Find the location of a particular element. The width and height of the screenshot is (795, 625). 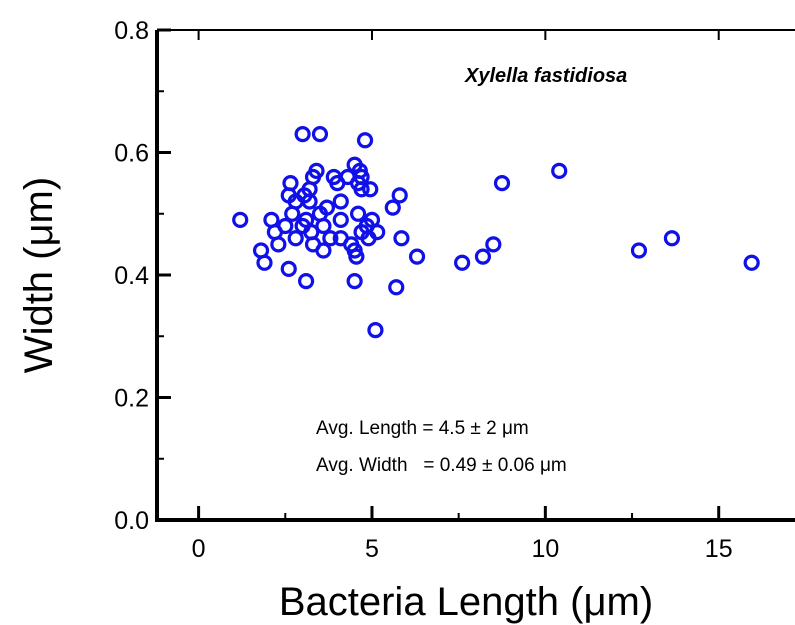

y-tick-label: 0.4 is located at coordinates (131, 276).